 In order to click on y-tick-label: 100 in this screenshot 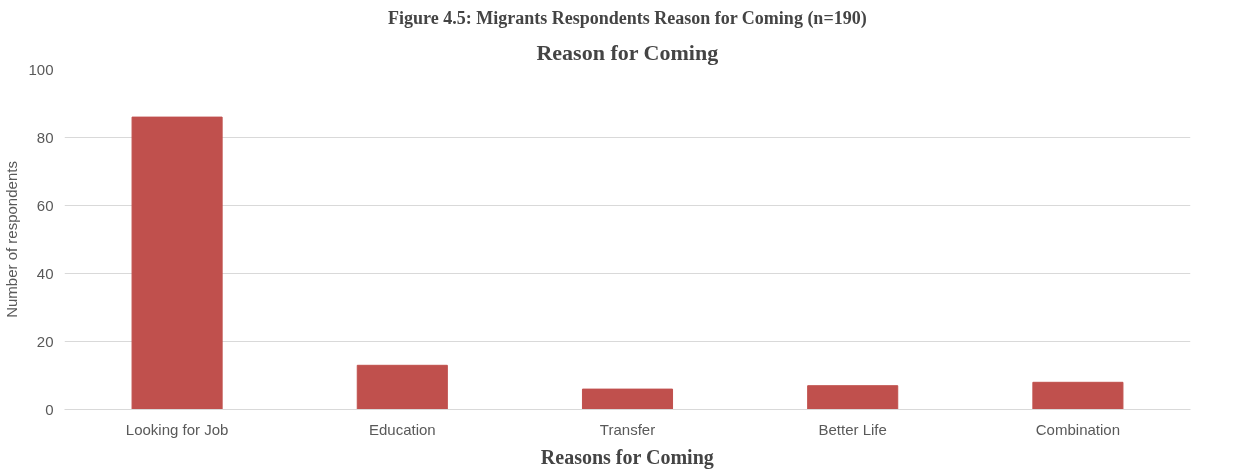, I will do `click(41, 69)`.